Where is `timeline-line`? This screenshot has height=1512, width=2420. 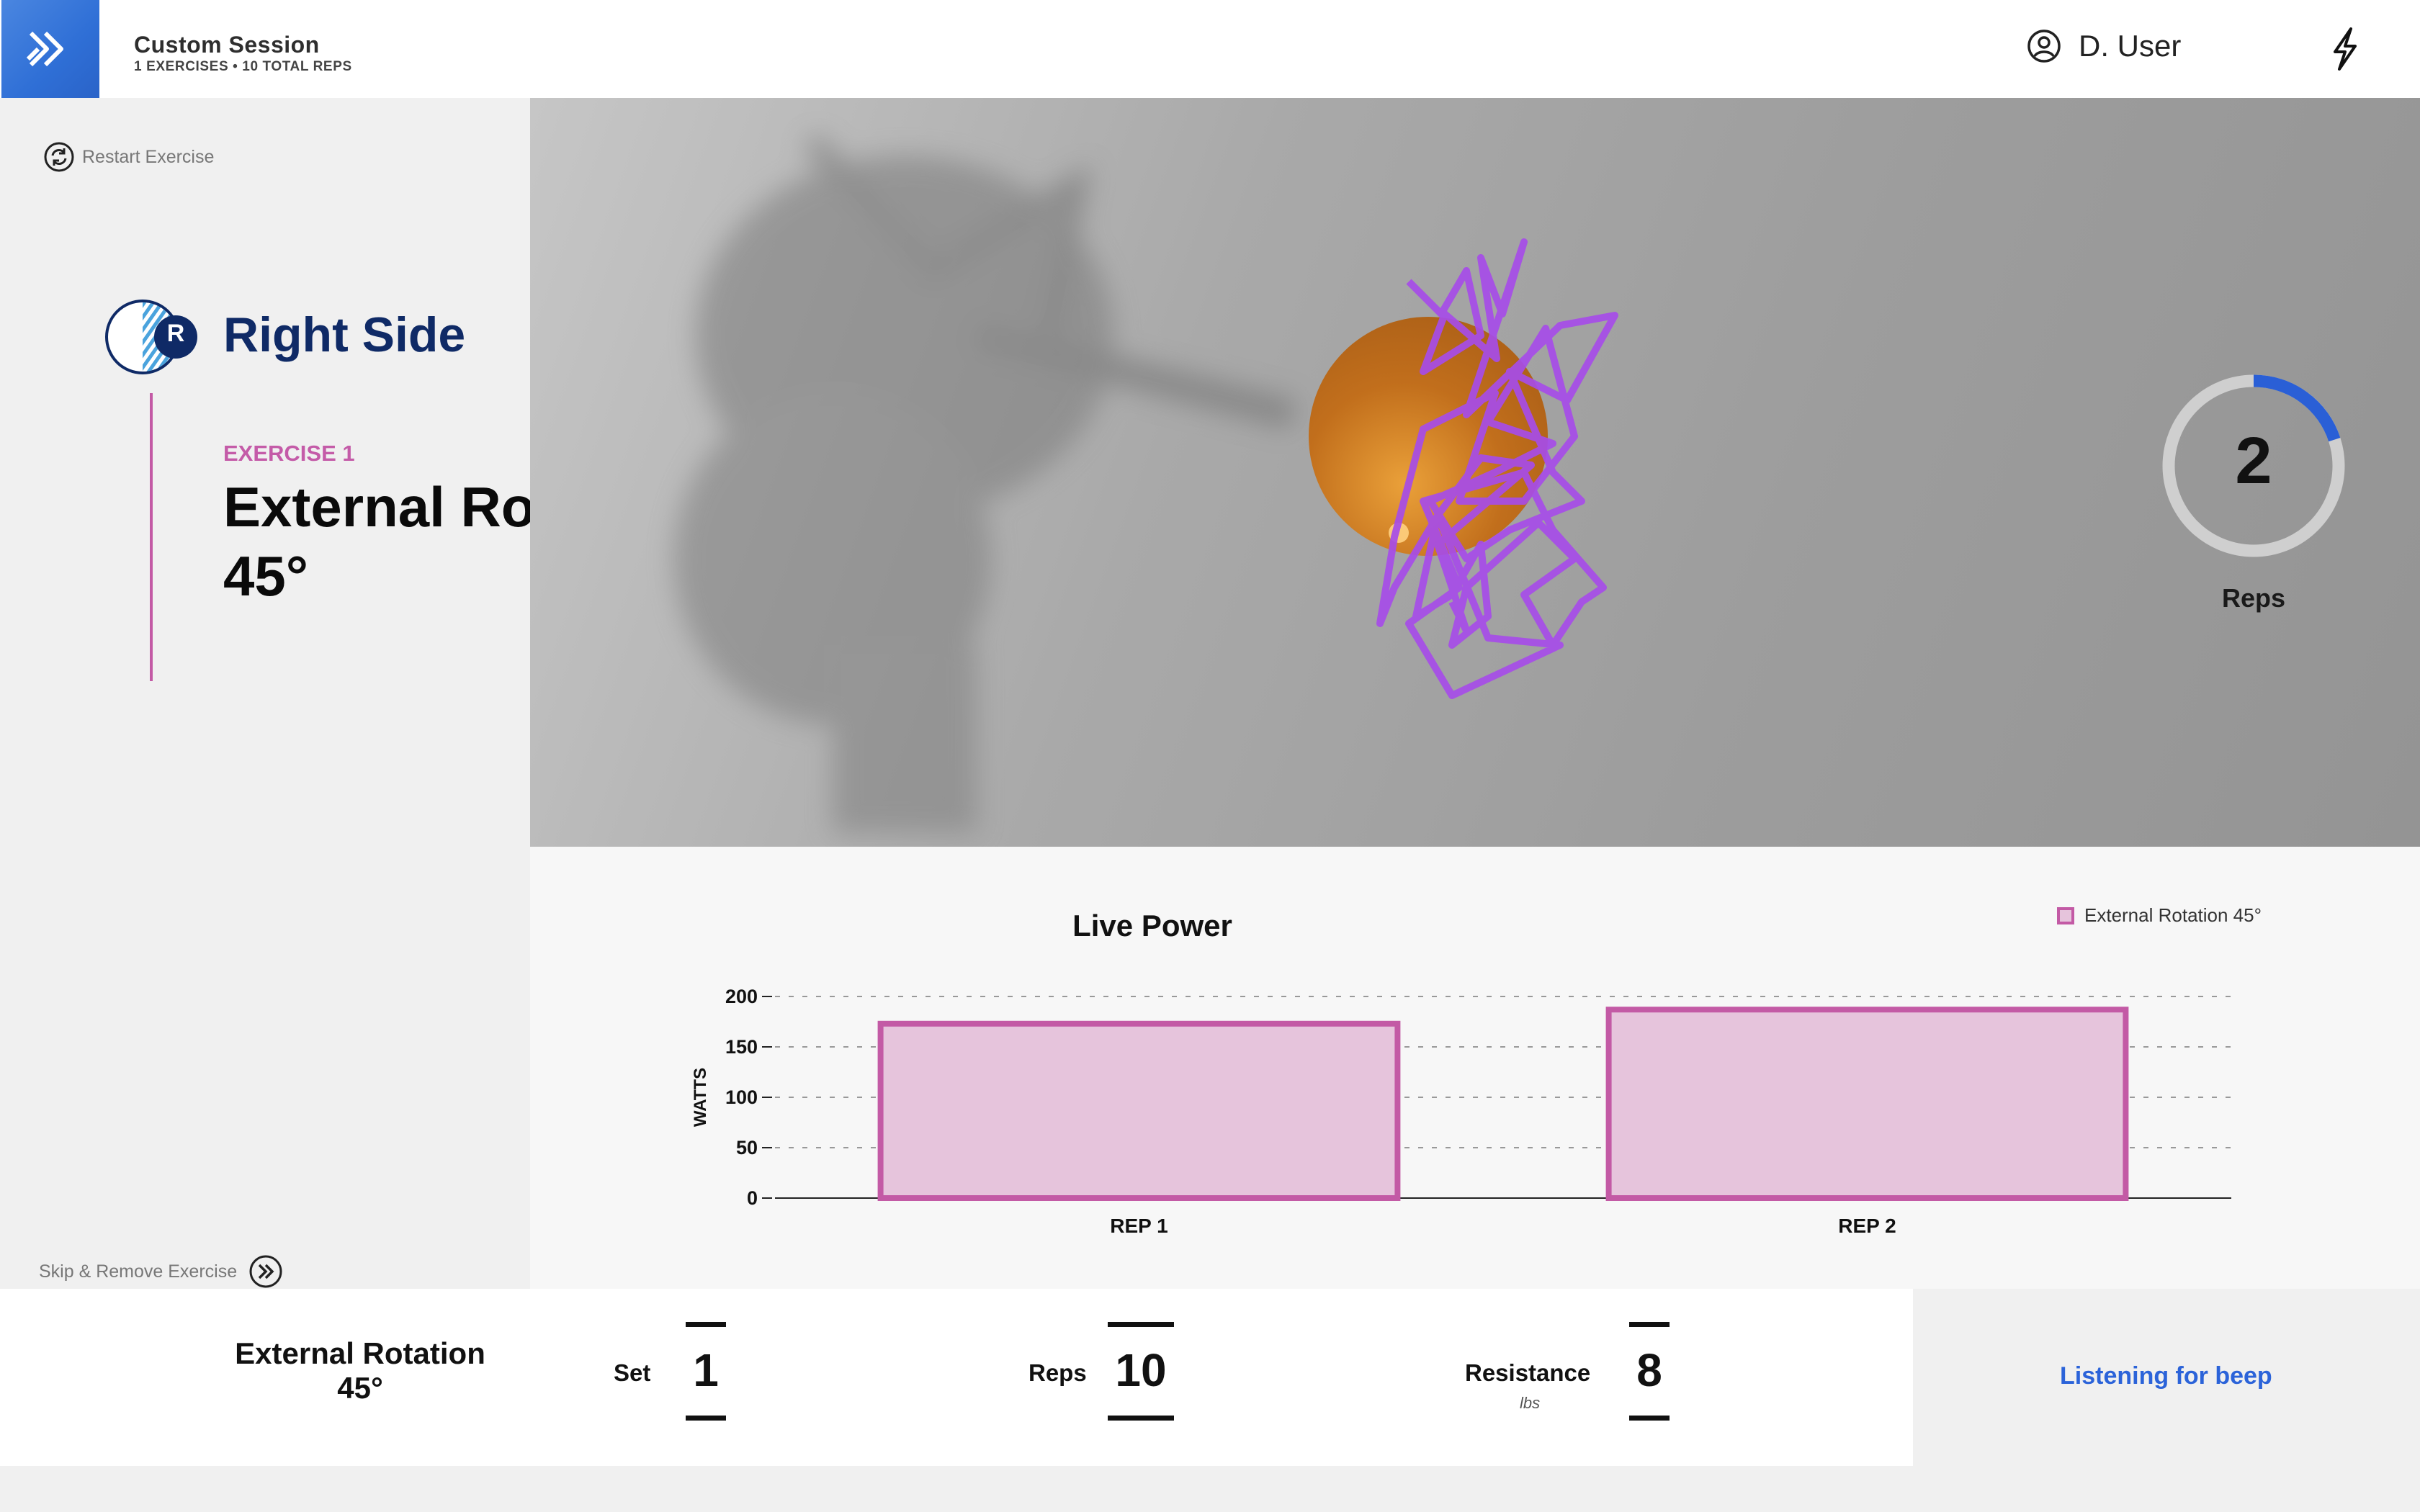
timeline-line is located at coordinates (151, 537).